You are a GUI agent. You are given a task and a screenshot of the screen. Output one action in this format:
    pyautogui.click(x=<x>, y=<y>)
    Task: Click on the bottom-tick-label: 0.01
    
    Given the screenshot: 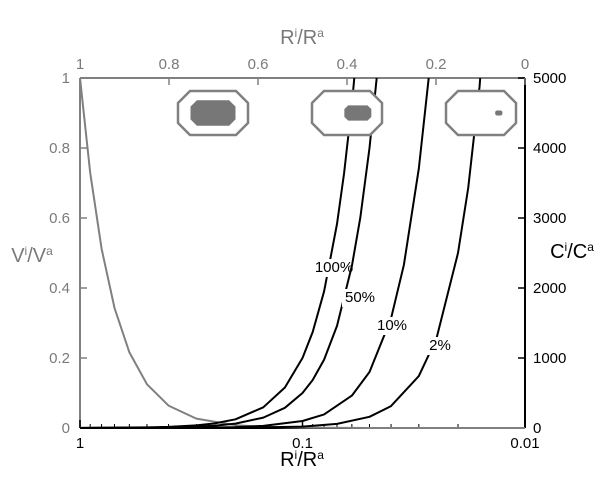 What is the action you would take?
    pyautogui.click(x=524, y=443)
    